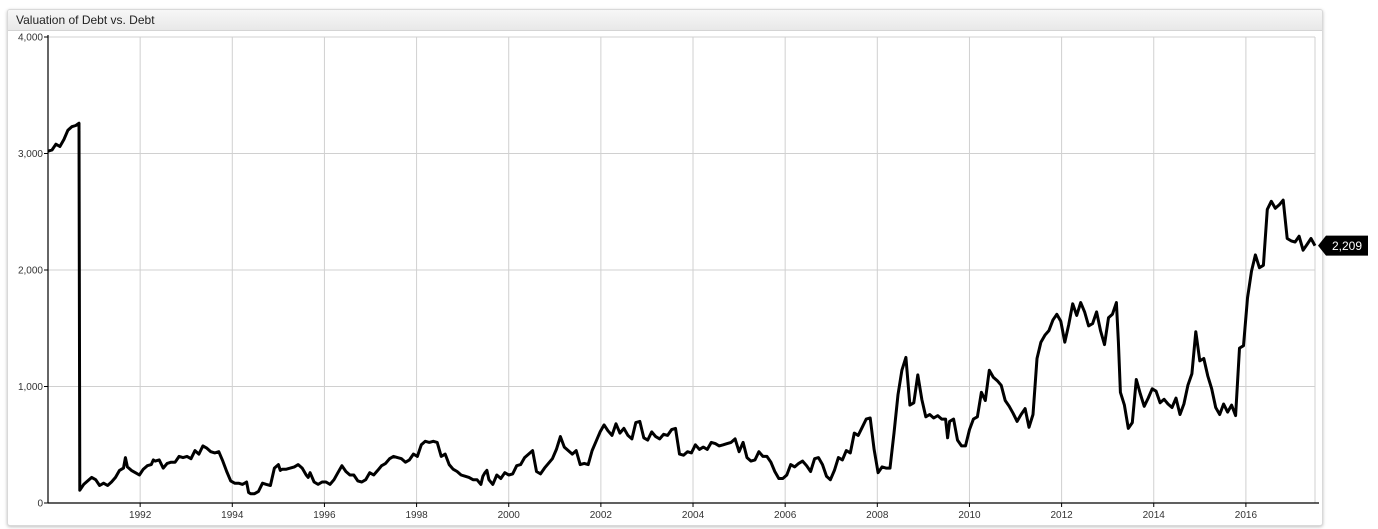 Image resolution: width=1378 pixels, height=529 pixels. Describe the element at coordinates (140, 515) in the screenshot. I see `x-tick-label: 1992` at that location.